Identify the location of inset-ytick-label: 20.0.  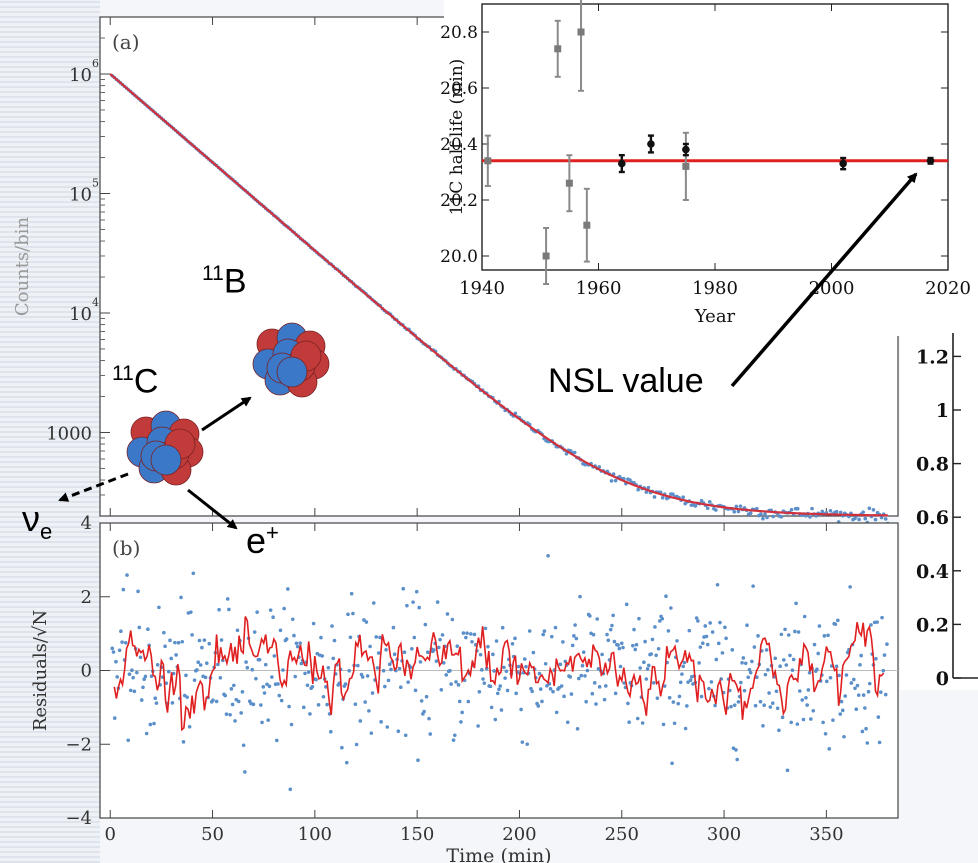
(459, 257).